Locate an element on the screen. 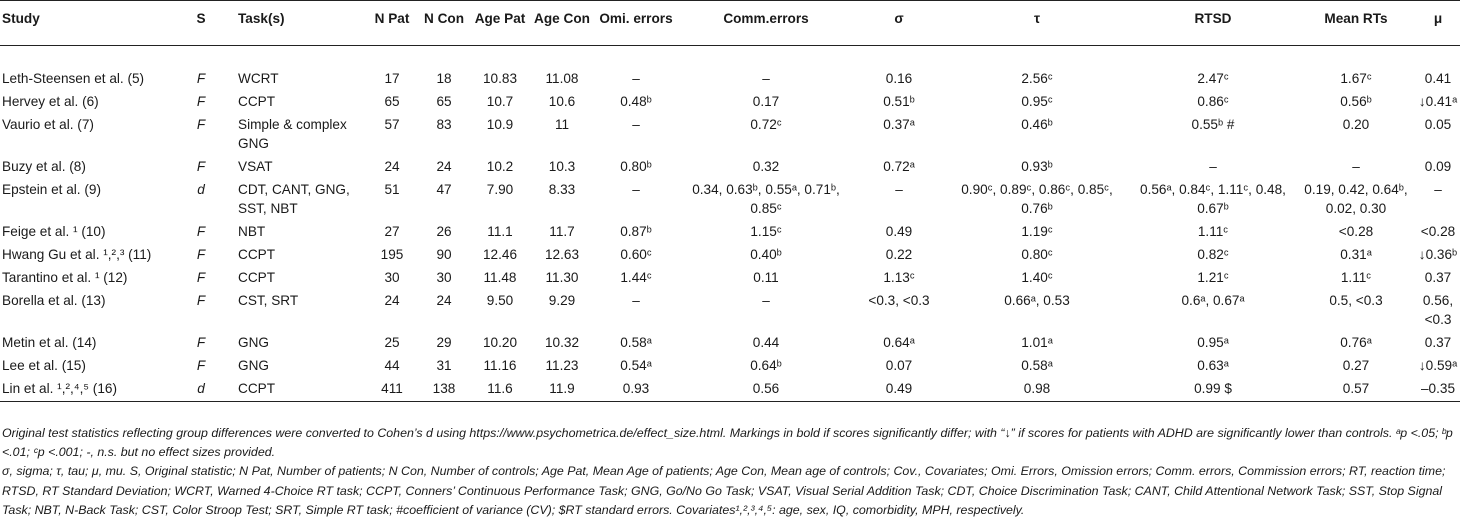 This screenshot has width=1460, height=523. cell-ncon: 31 is located at coordinates (444, 365).